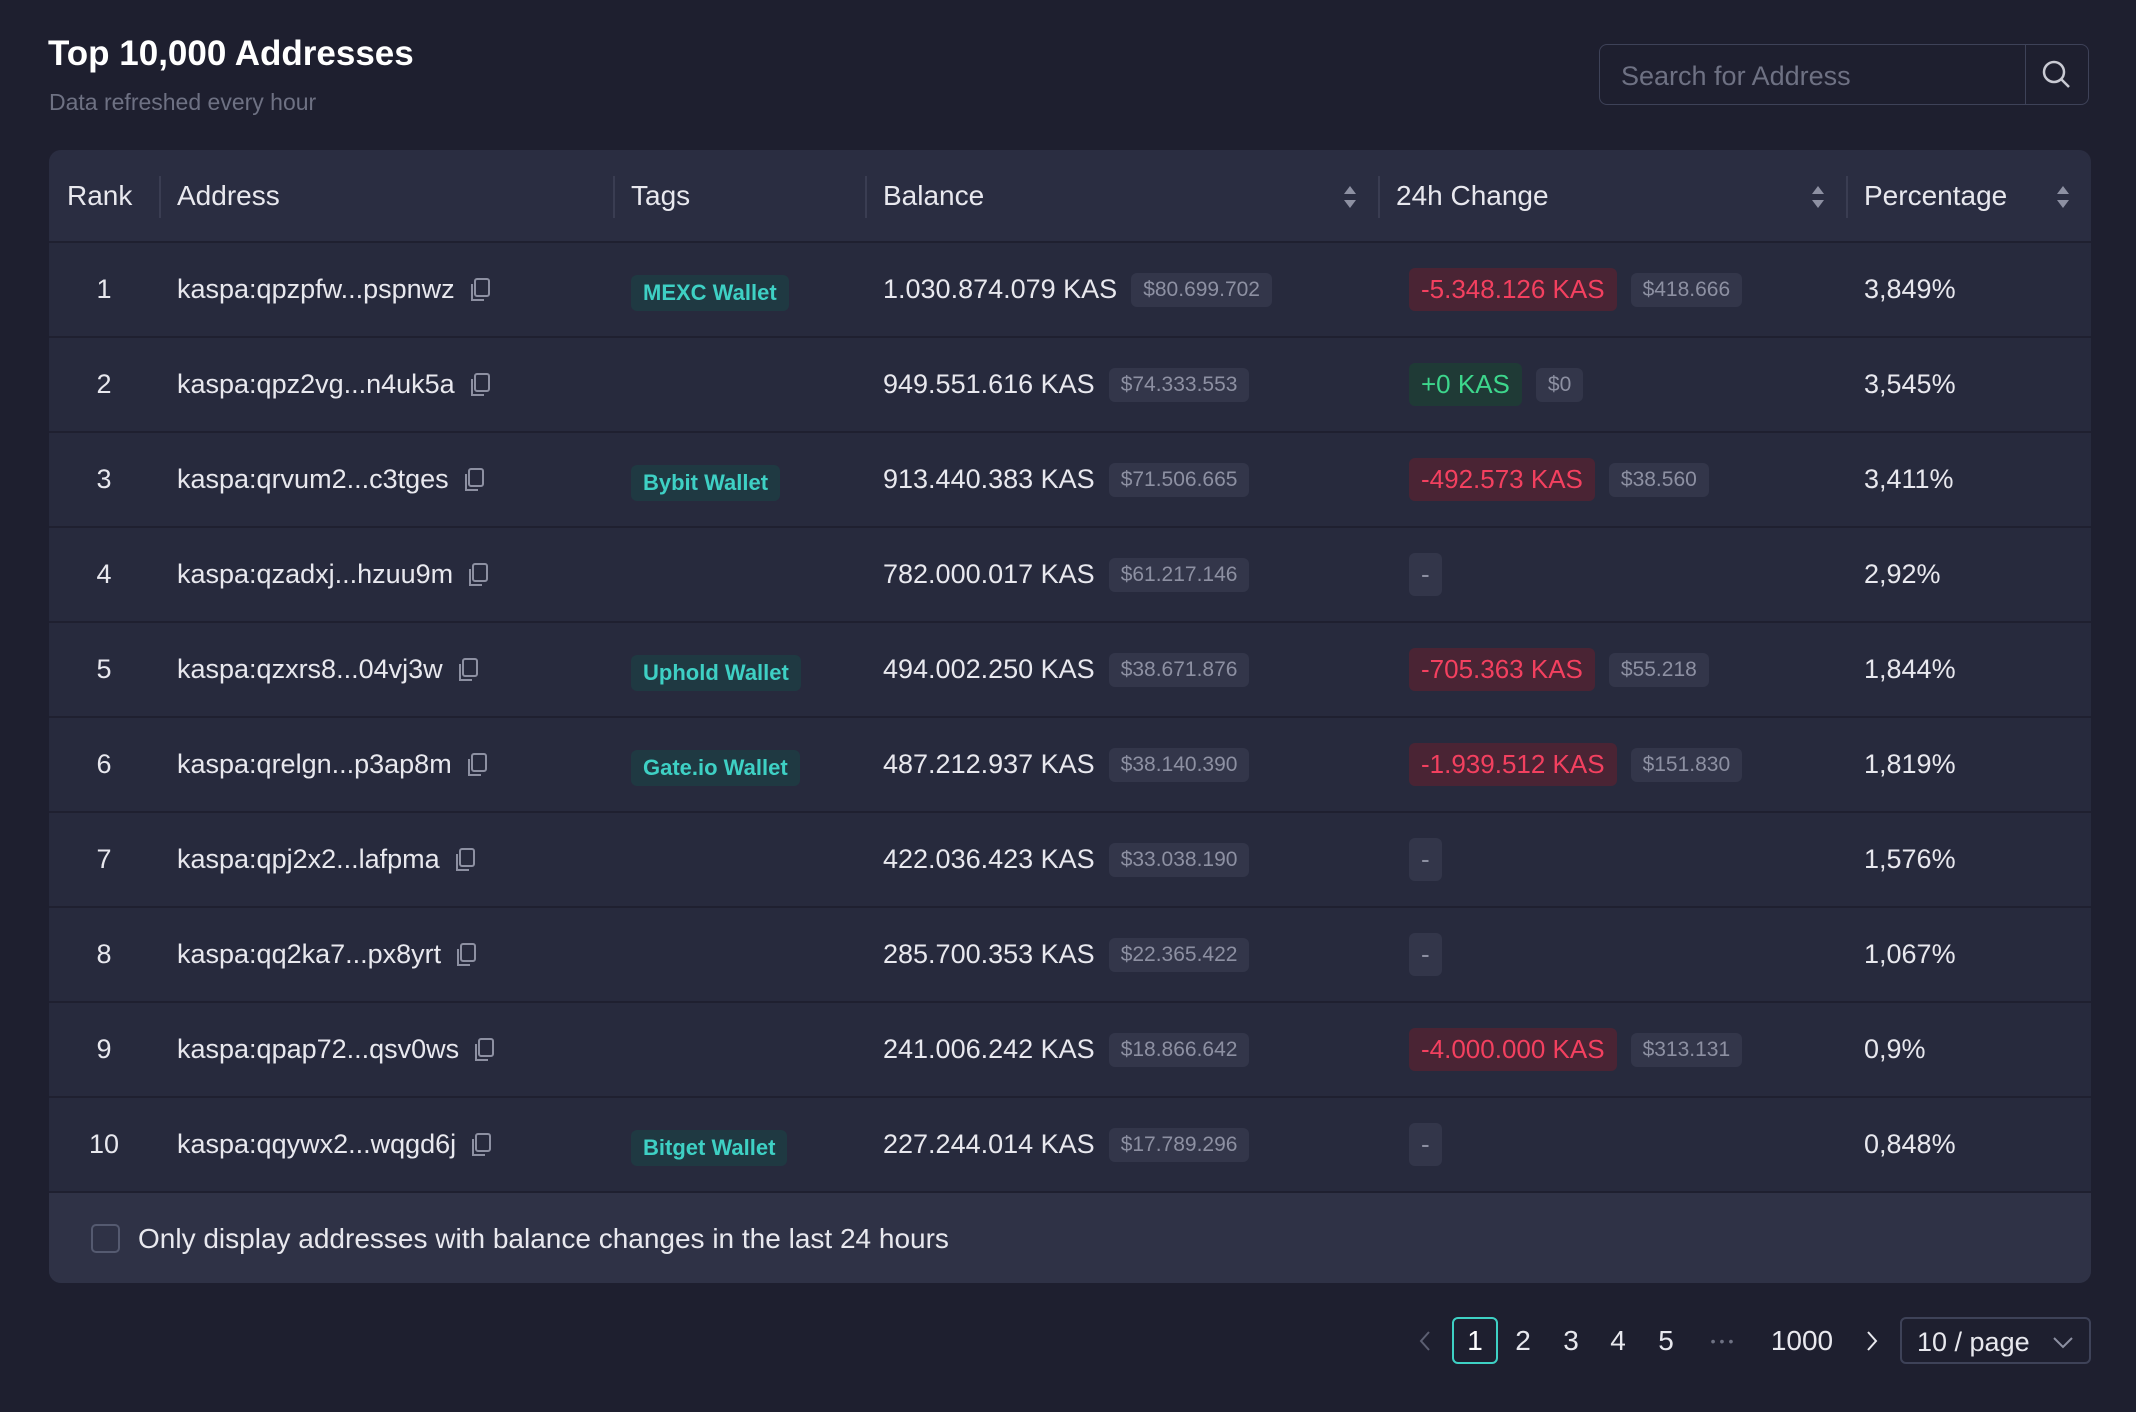 The width and height of the screenshot is (2136, 1412). Describe the element at coordinates (1686, 1049) in the screenshot. I see `change-usd: $313.131` at that location.